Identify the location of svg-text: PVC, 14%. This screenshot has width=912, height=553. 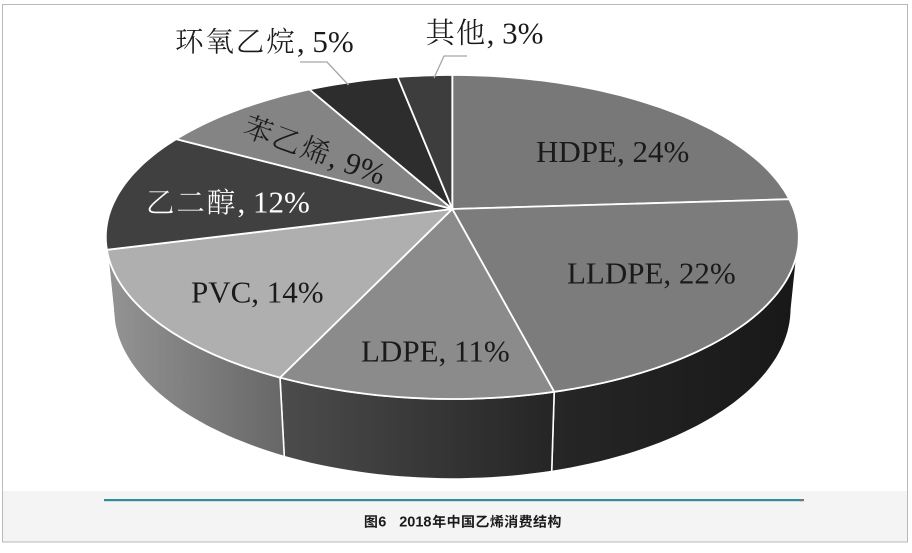
(257, 291).